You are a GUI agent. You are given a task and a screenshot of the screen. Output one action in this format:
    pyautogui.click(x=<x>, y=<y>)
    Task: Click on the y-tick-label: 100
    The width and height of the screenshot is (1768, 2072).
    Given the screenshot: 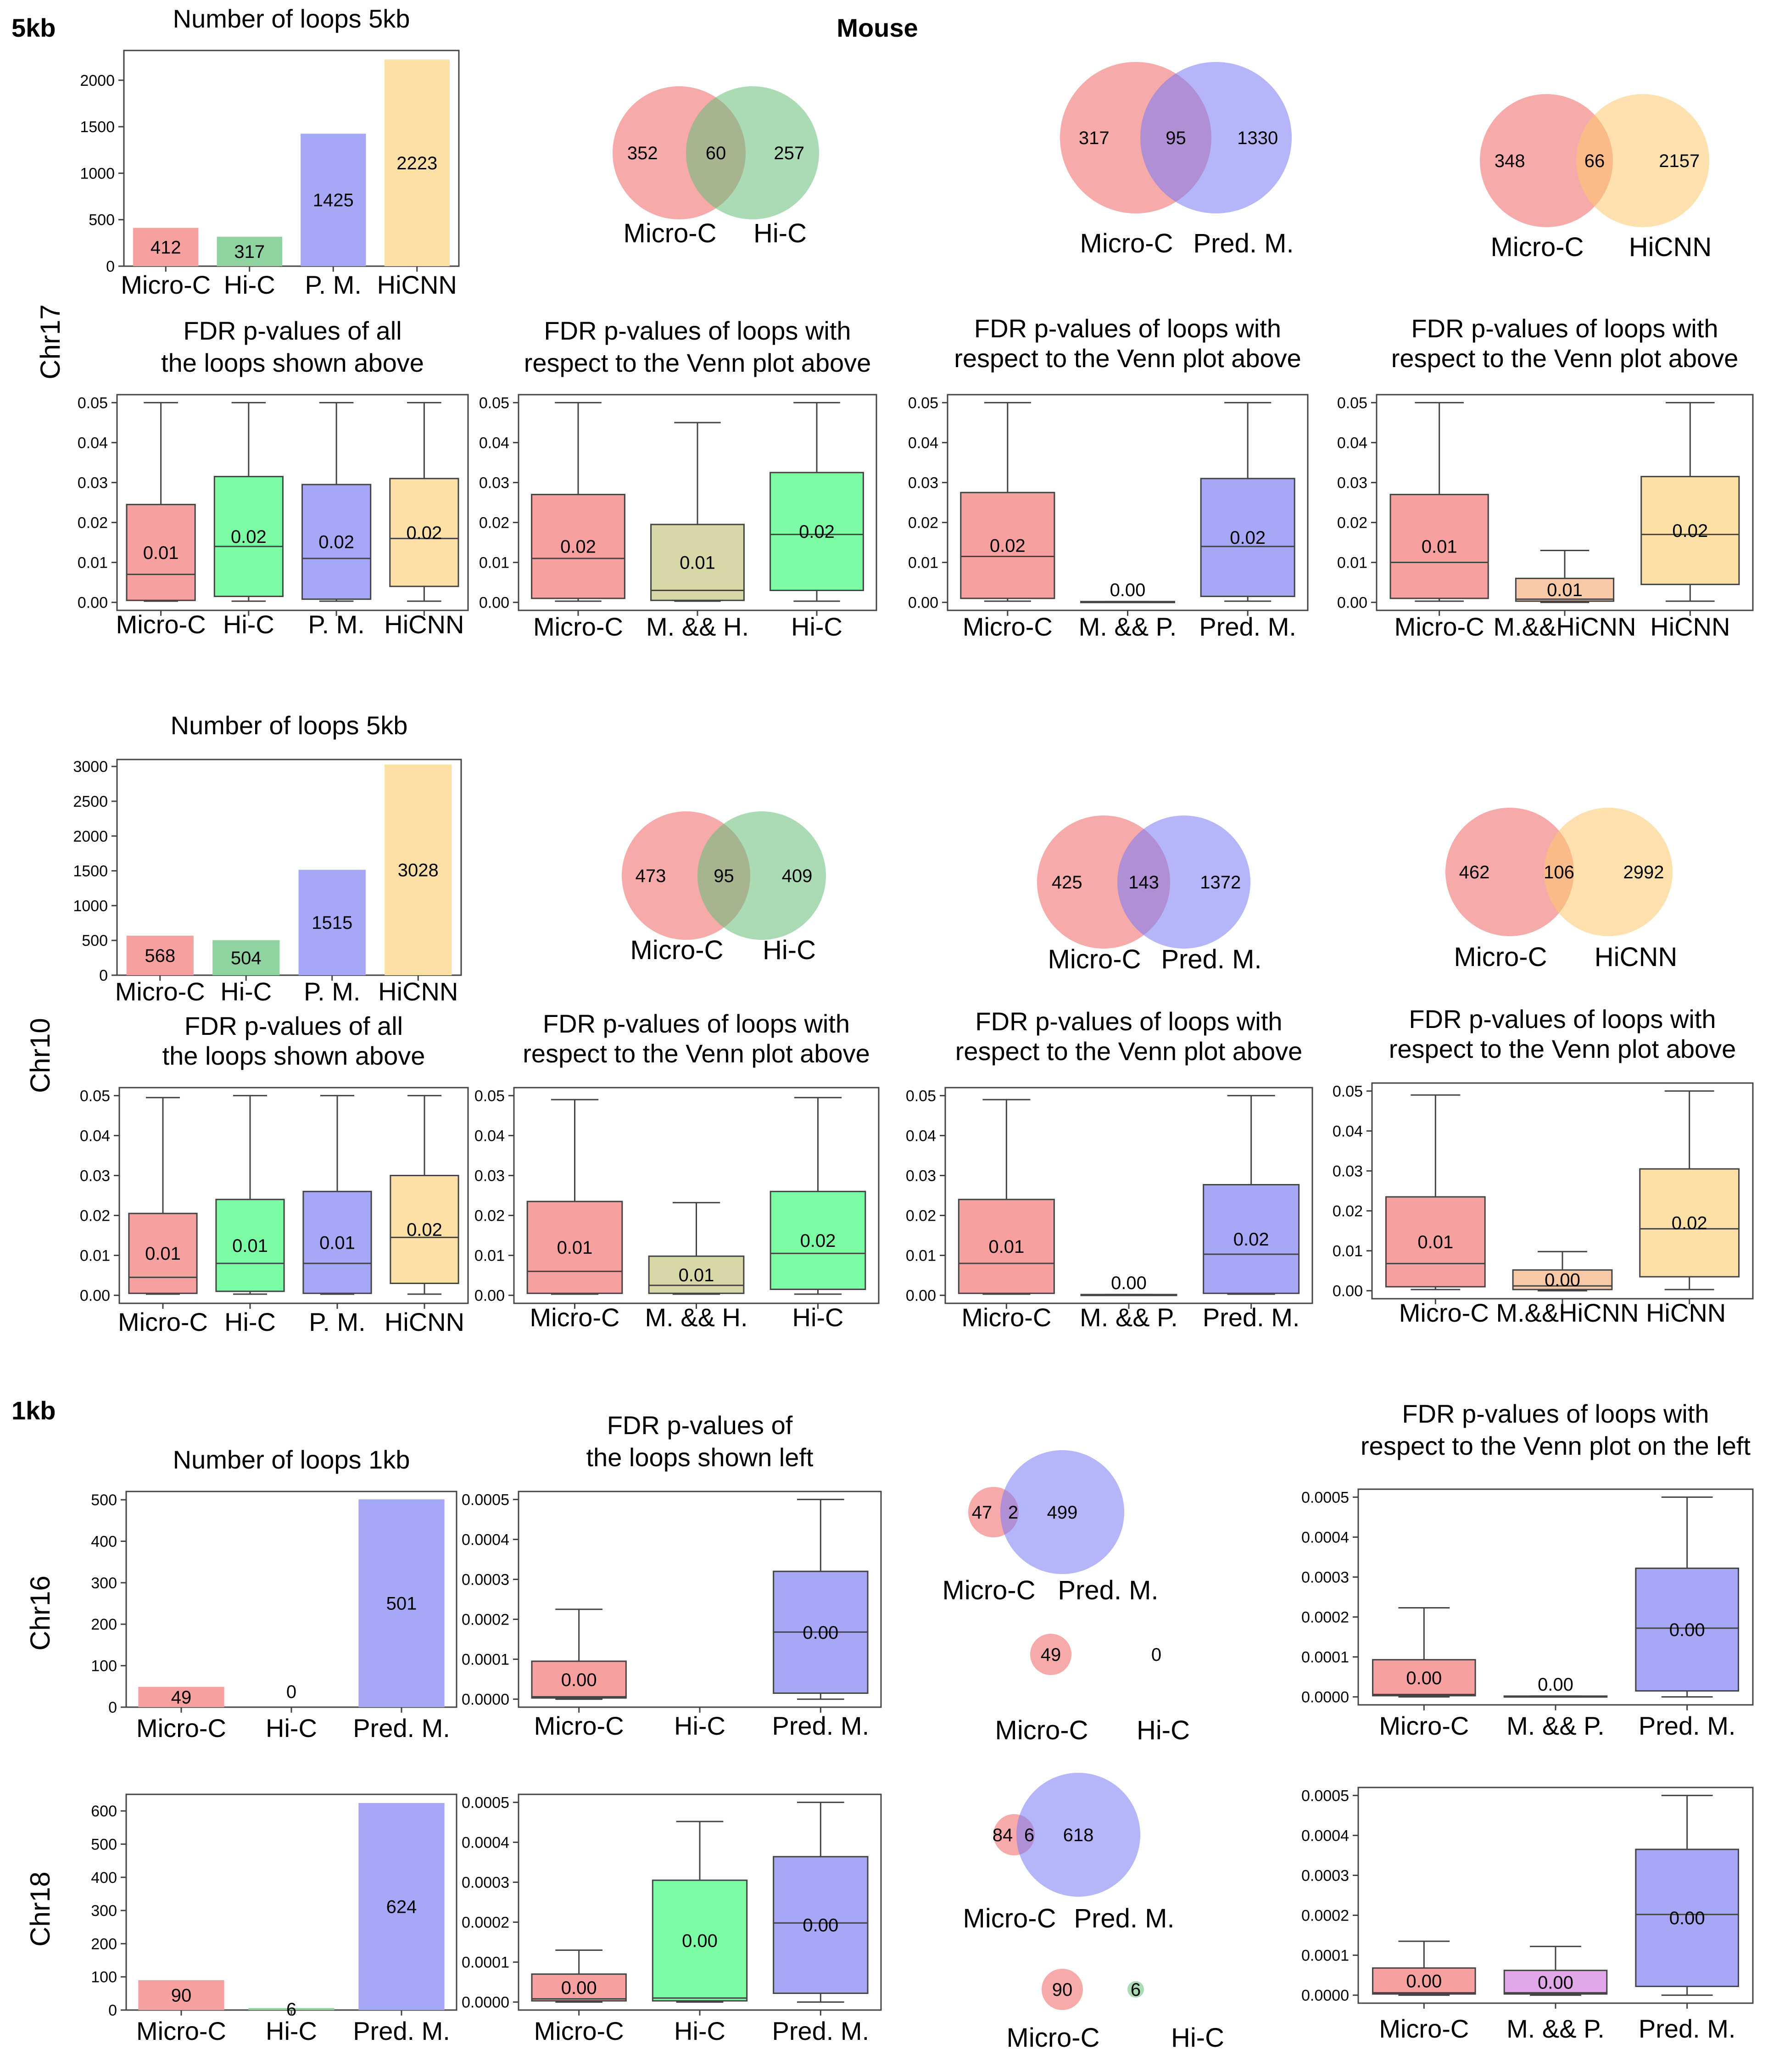 What is the action you would take?
    pyautogui.click(x=104, y=1666)
    